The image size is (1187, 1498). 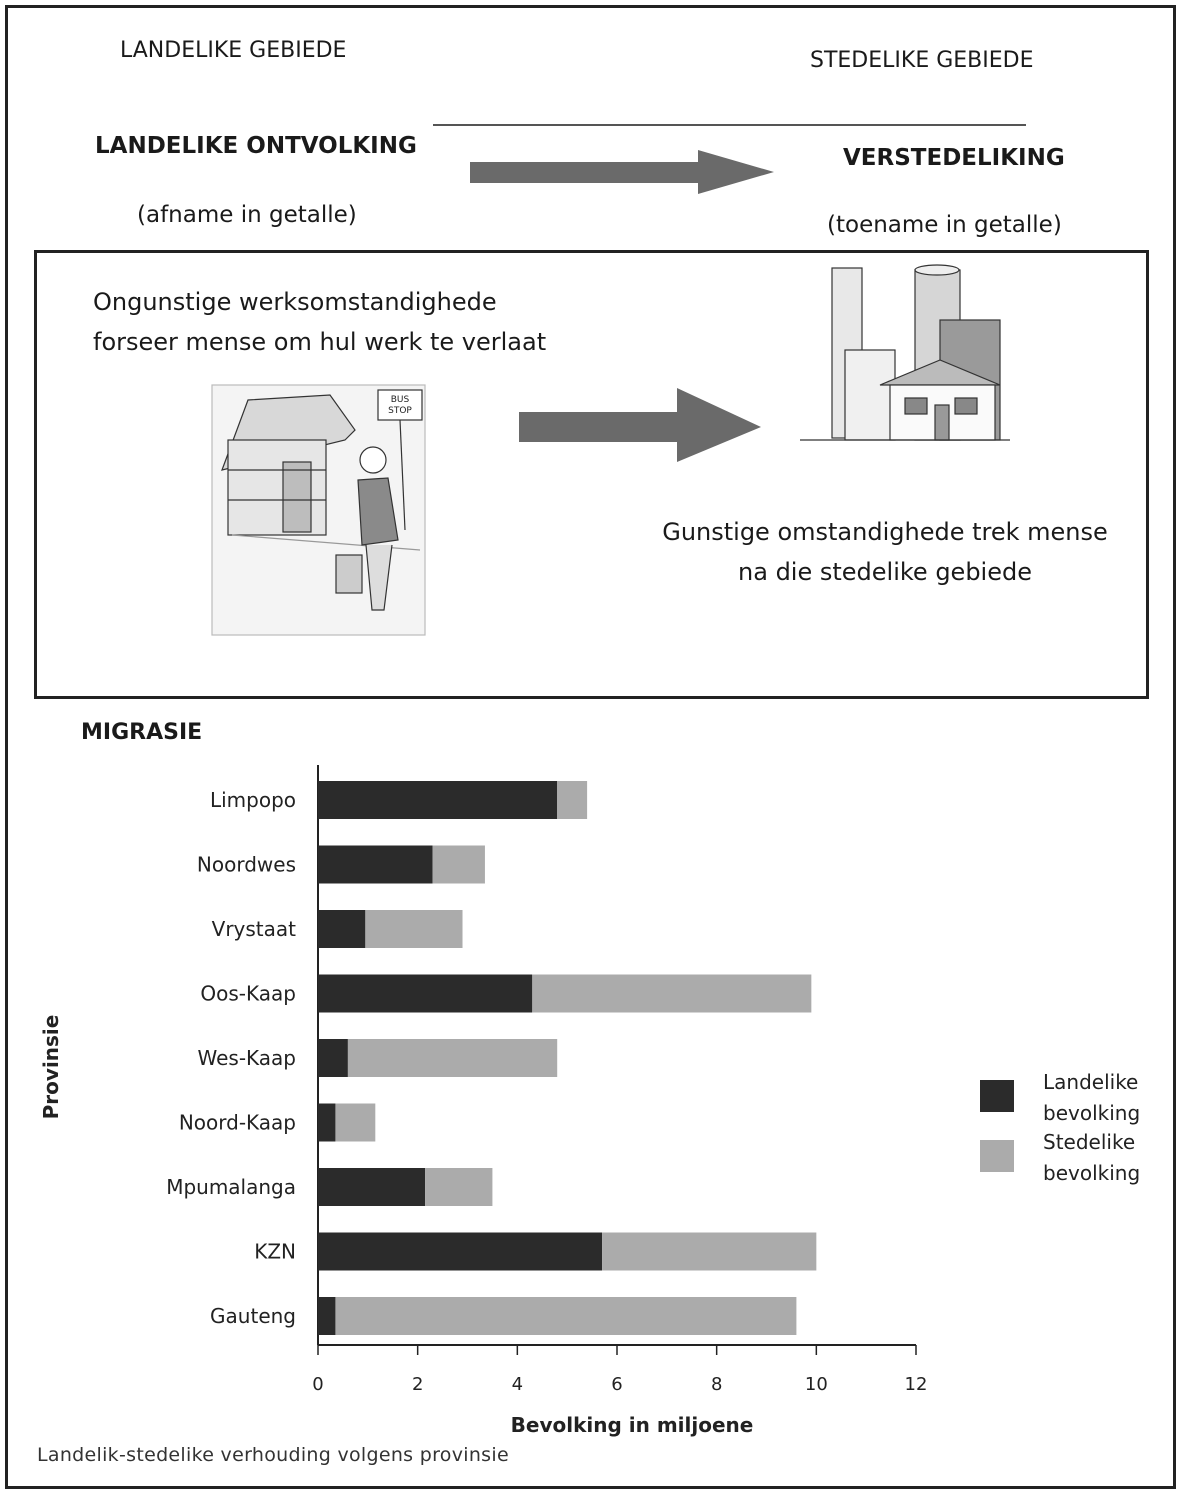 What do you see at coordinates (231, 1187) in the screenshot?
I see `category-label: Mpumalanga` at bounding box center [231, 1187].